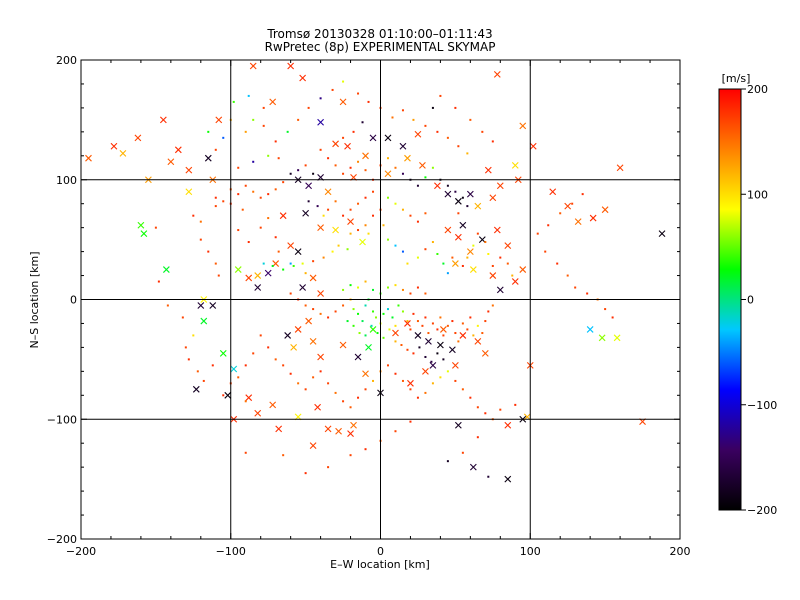 The image size is (800, 600). I want to click on x-tick-label: 200, so click(680, 551).